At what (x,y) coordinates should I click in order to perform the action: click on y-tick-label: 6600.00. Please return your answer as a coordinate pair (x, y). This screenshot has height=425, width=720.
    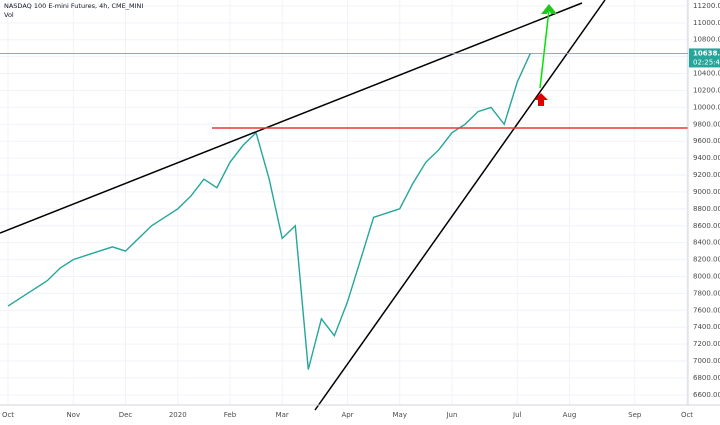
    Looking at the image, I should click on (706, 395).